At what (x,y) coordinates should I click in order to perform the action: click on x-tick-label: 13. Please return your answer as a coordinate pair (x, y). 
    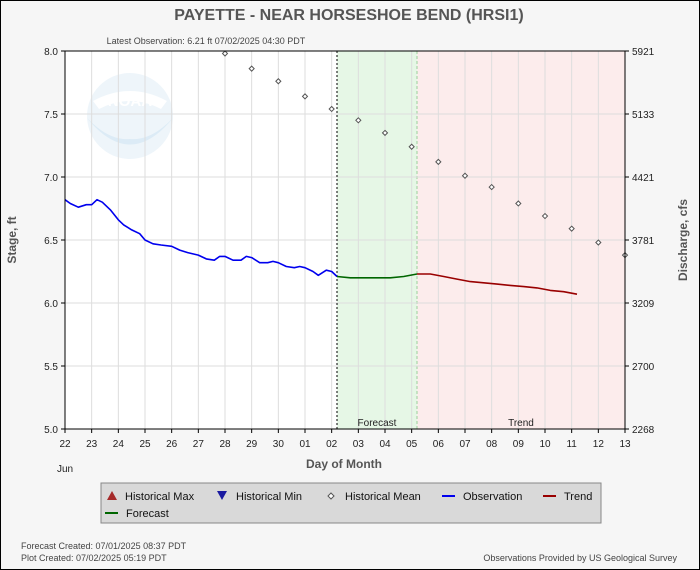
    Looking at the image, I should click on (625, 444).